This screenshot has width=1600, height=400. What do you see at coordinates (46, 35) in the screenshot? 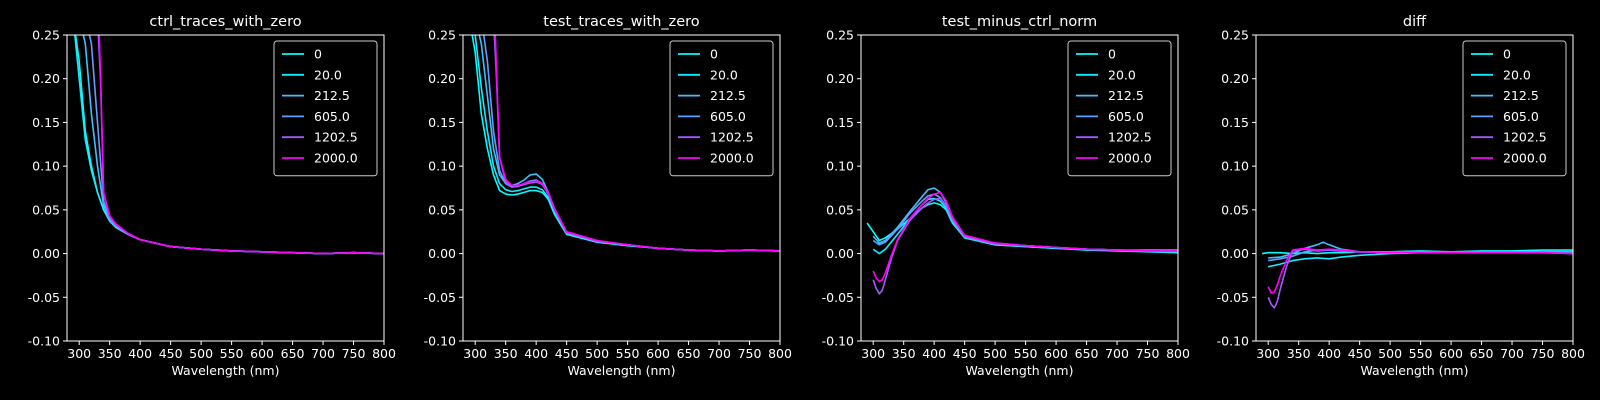
I see `p1-ytick-label-8: 0.25` at bounding box center [46, 35].